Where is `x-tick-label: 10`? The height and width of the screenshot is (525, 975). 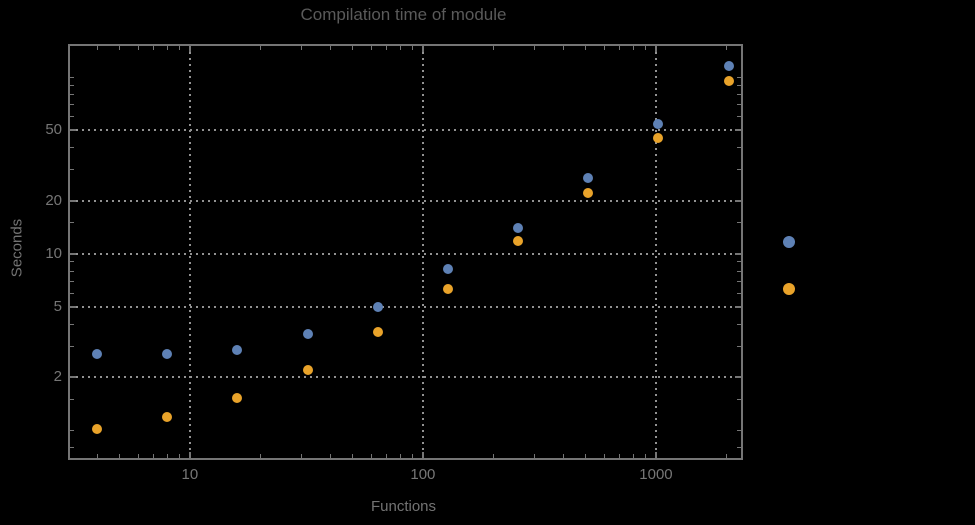
x-tick-label: 10 is located at coordinates (190, 474).